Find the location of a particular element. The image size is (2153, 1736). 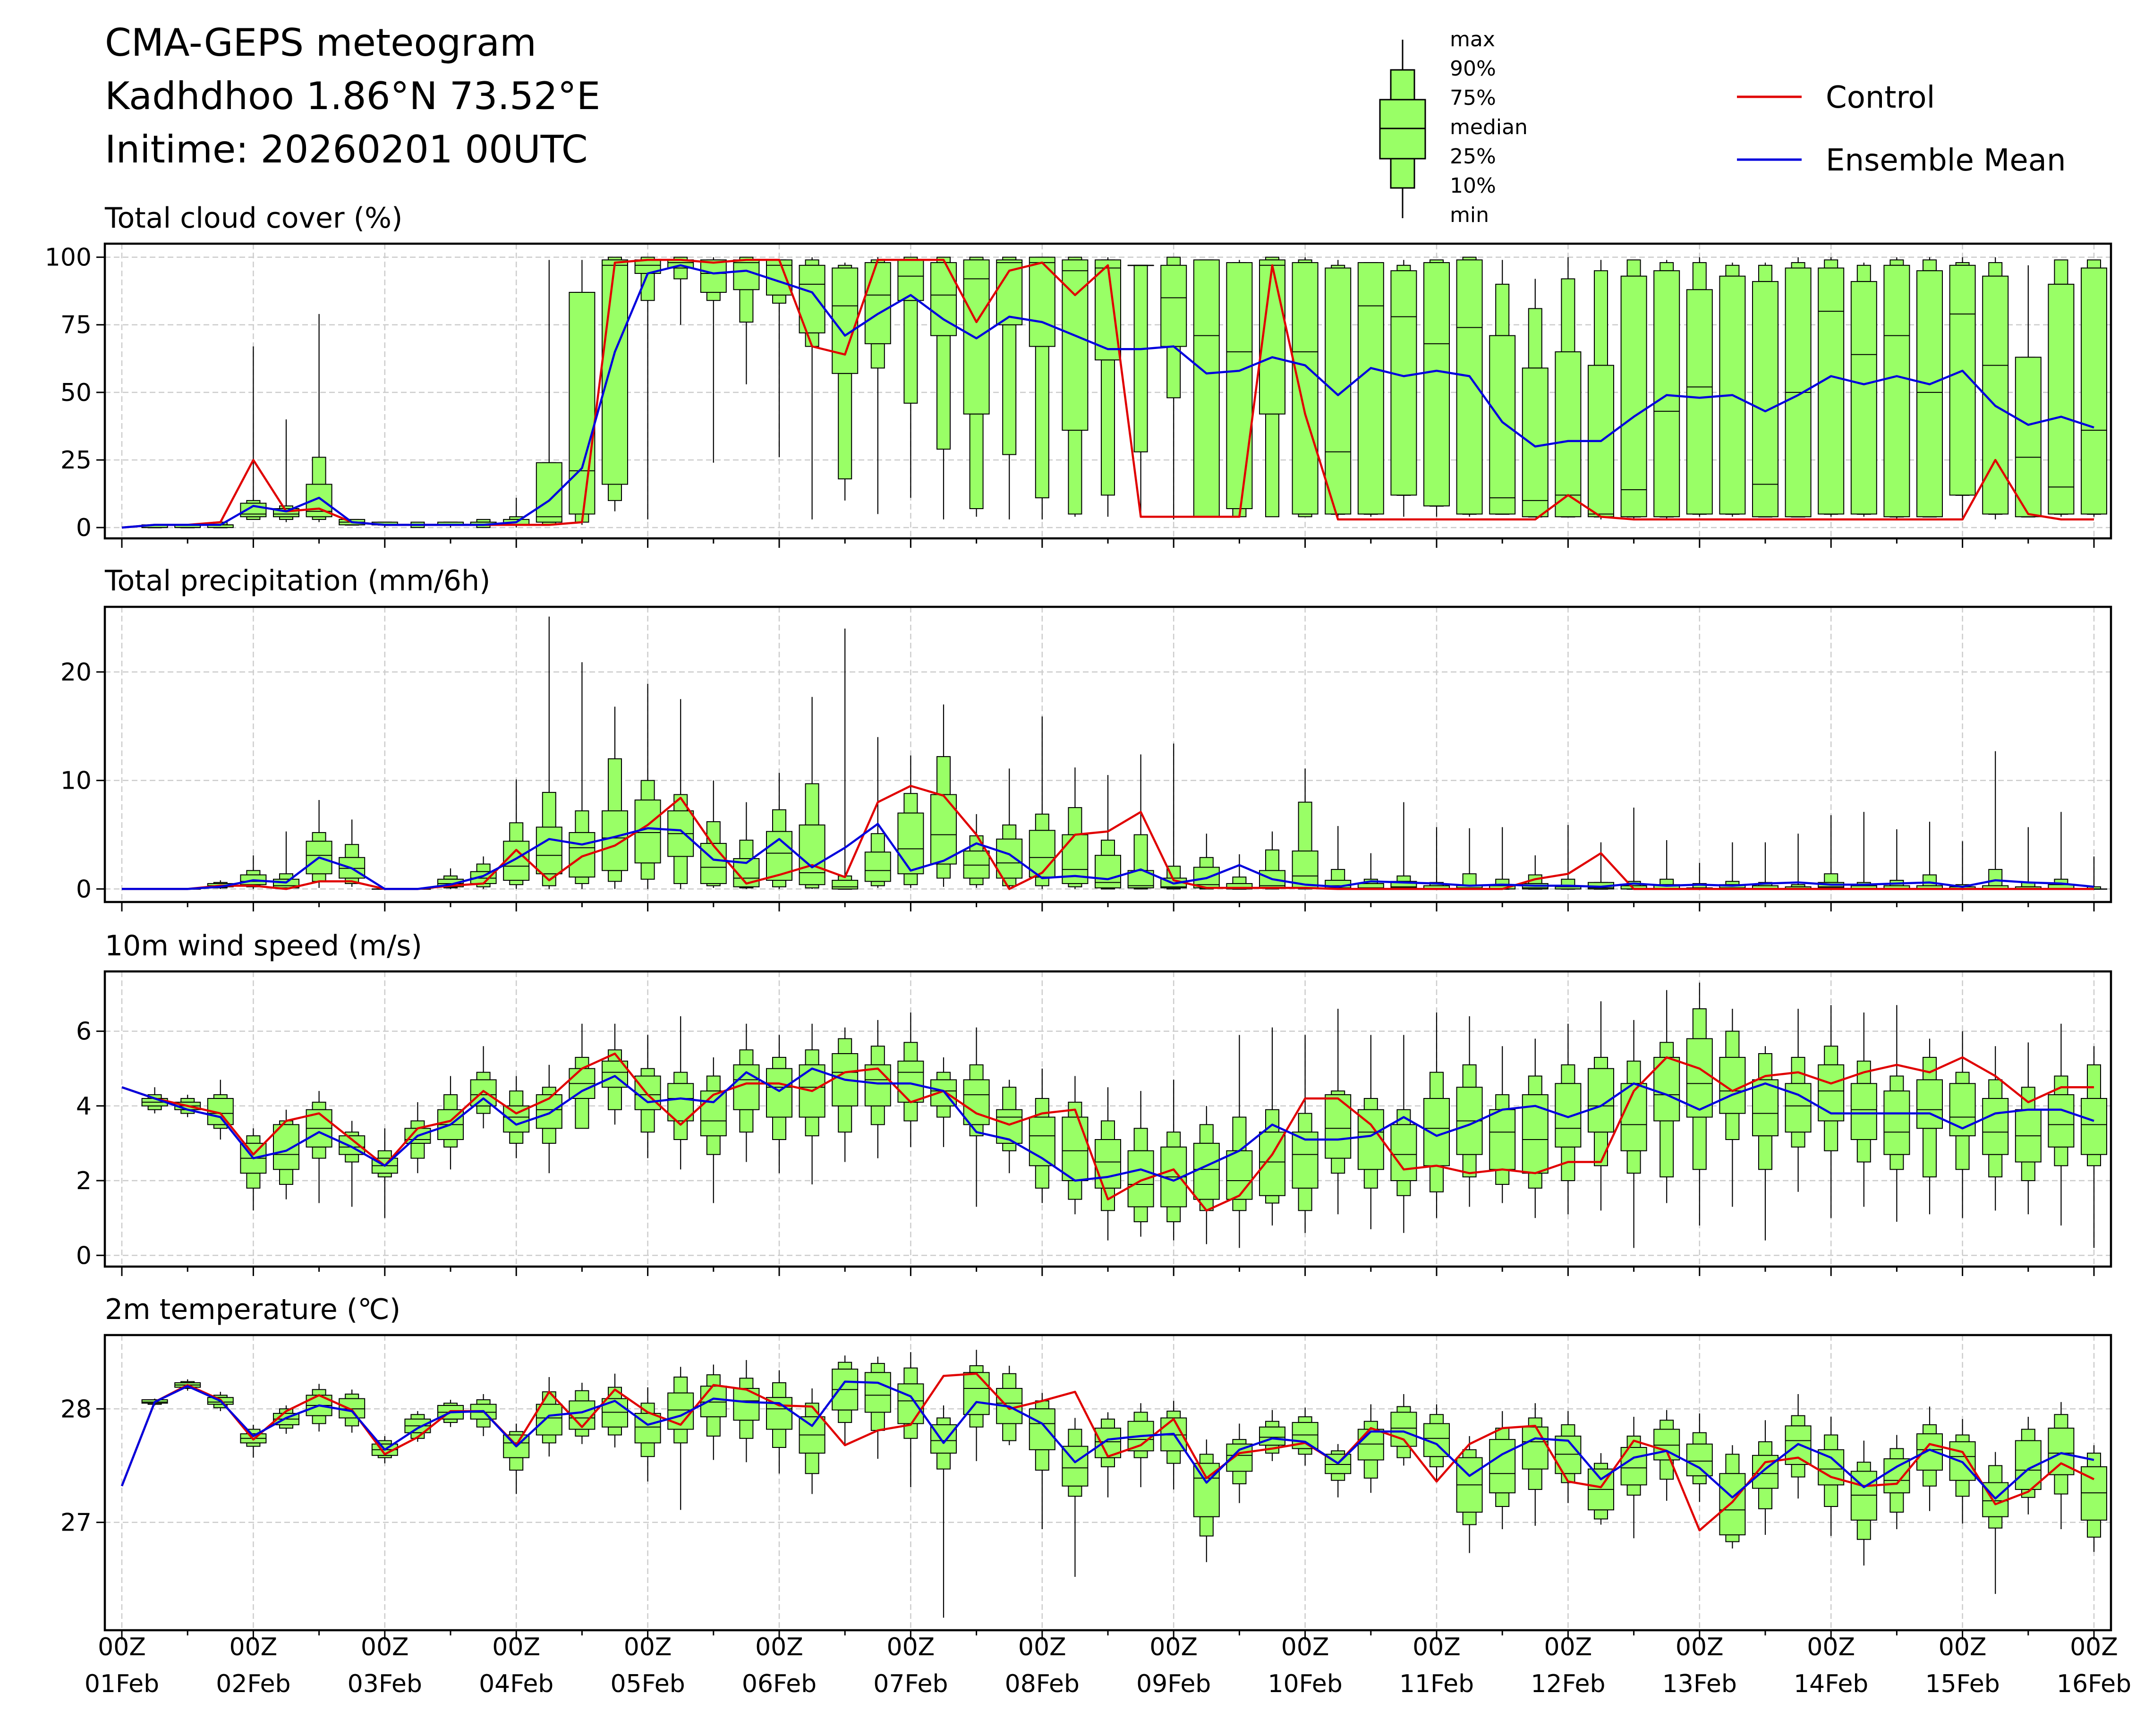

y-tick-label: 100 is located at coordinates (68, 258).